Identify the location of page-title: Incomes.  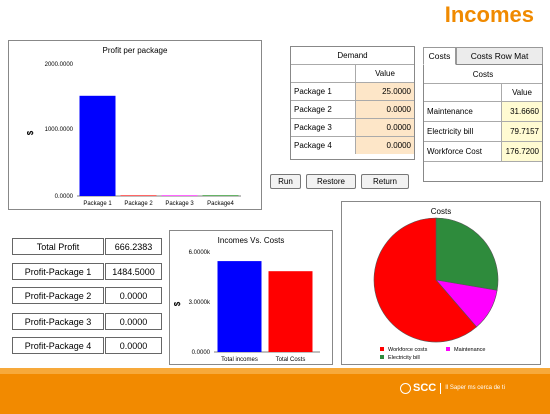
(489, 14).